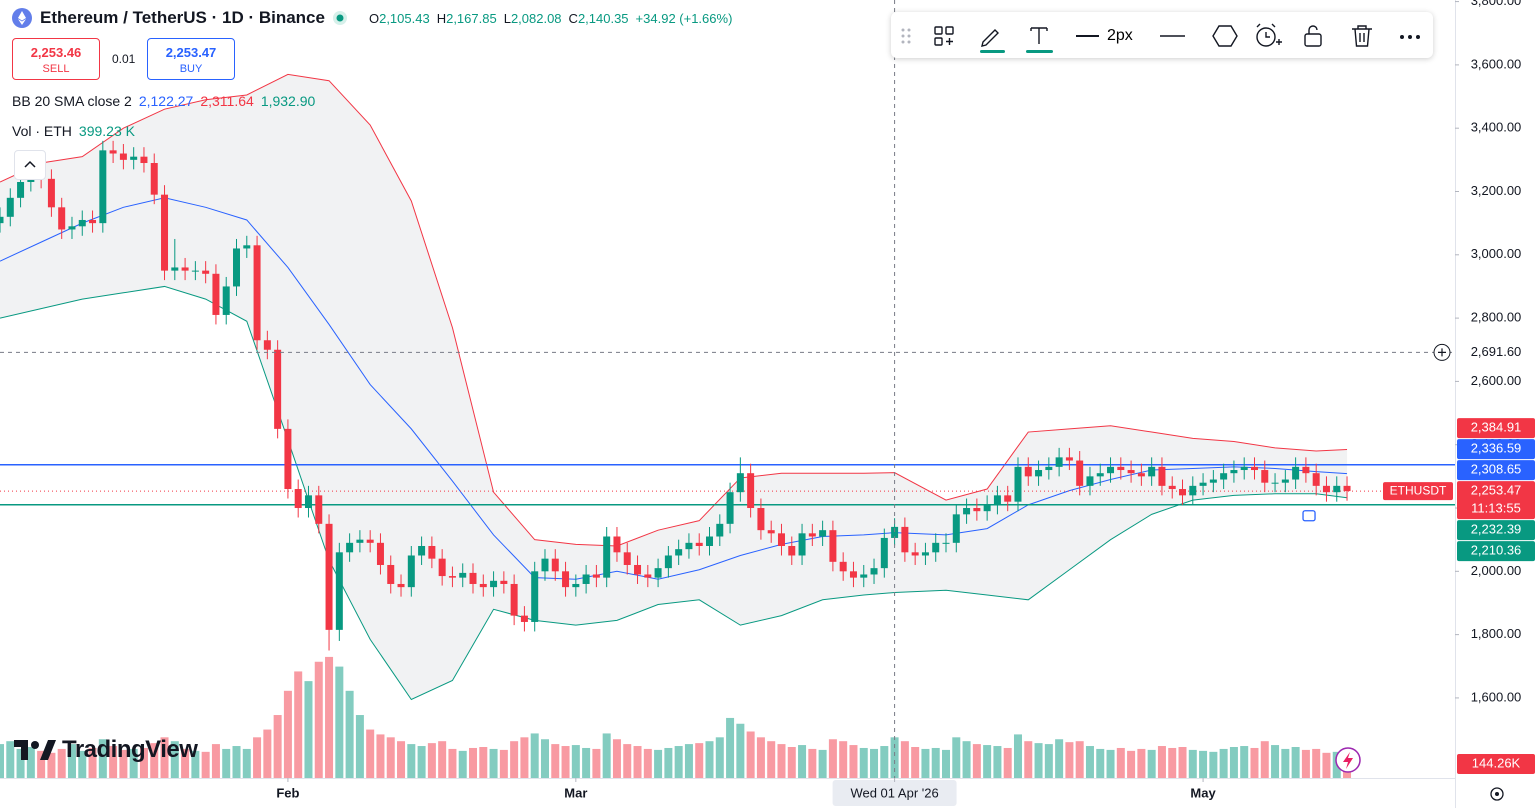  I want to click on text-color-button, so click(1039, 40).